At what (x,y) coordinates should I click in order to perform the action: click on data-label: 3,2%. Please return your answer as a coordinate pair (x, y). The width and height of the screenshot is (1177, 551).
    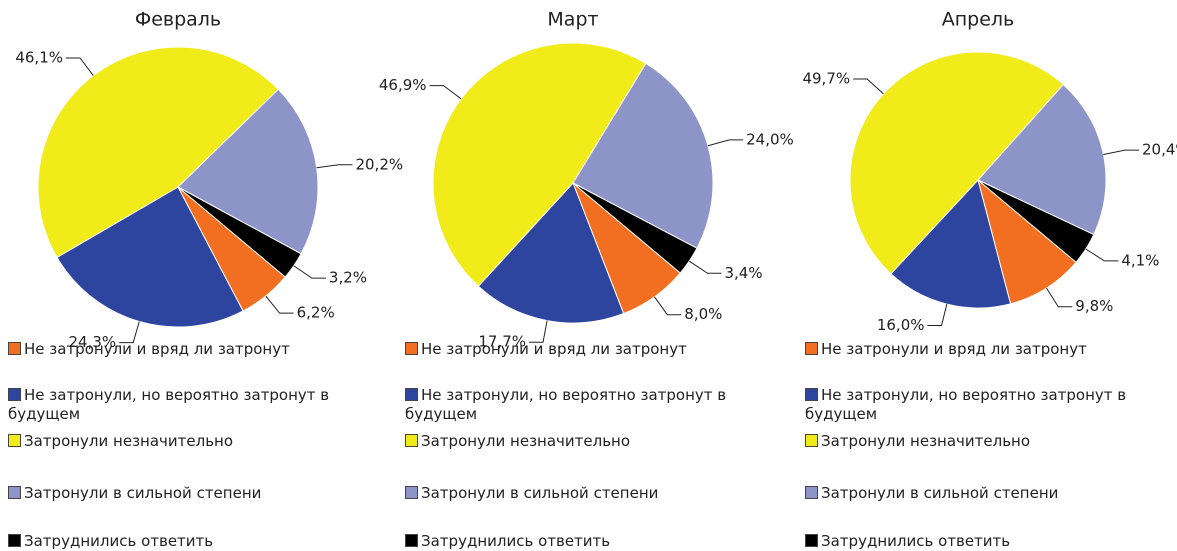
    Looking at the image, I should click on (348, 278).